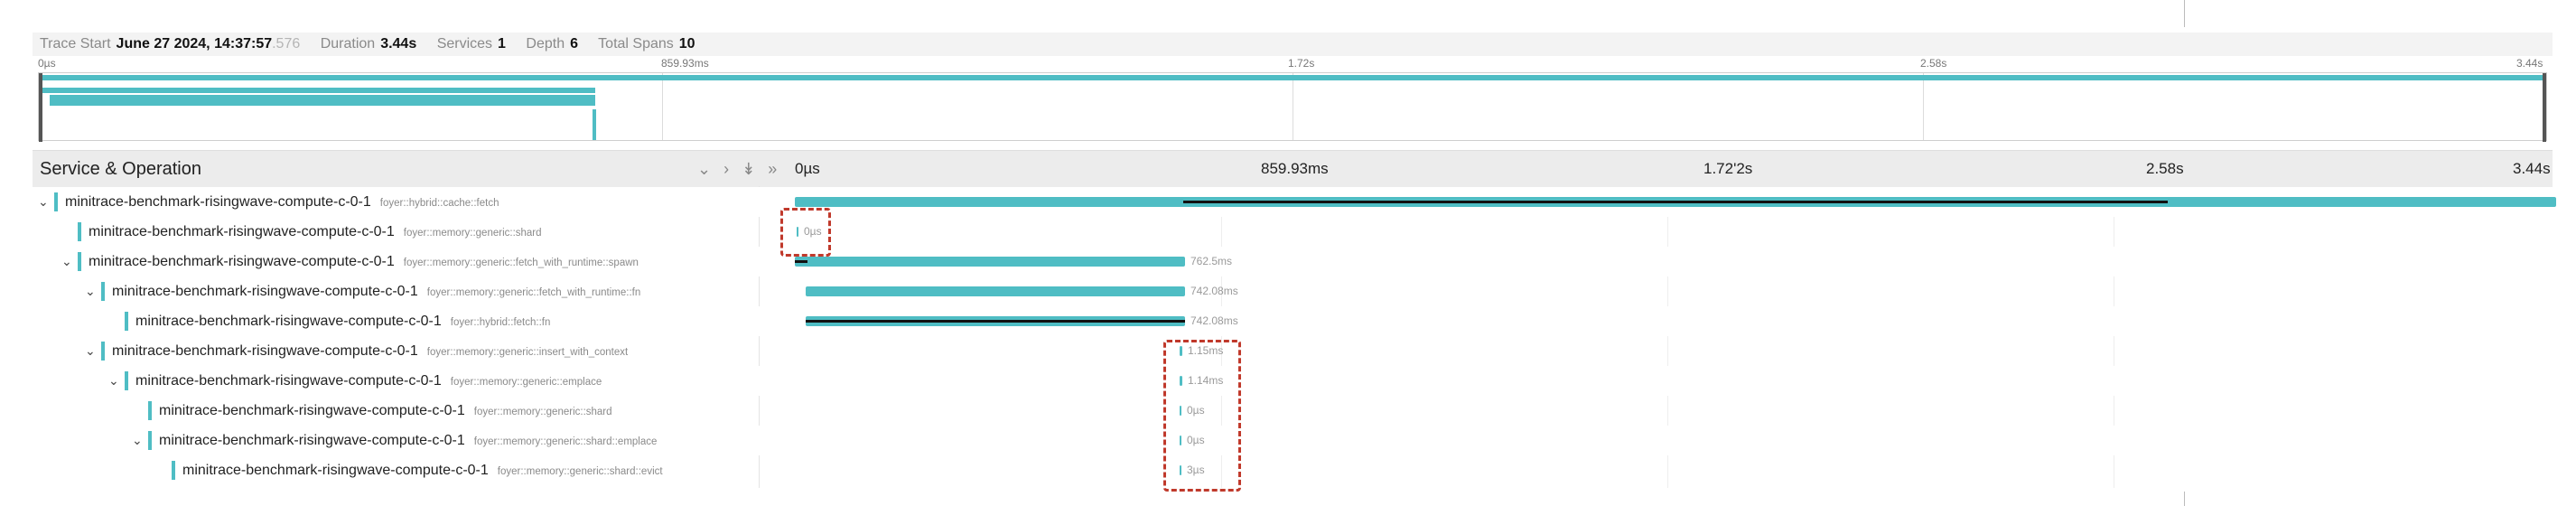 This screenshot has width=2576, height=506. What do you see at coordinates (773, 169) in the screenshot?
I see `expand-all-icon: »` at bounding box center [773, 169].